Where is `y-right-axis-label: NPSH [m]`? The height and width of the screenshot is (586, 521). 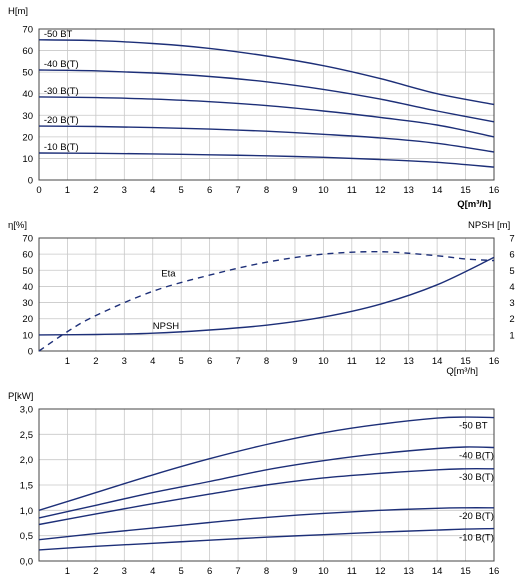 y-right-axis-label: NPSH [m] is located at coordinates (489, 225).